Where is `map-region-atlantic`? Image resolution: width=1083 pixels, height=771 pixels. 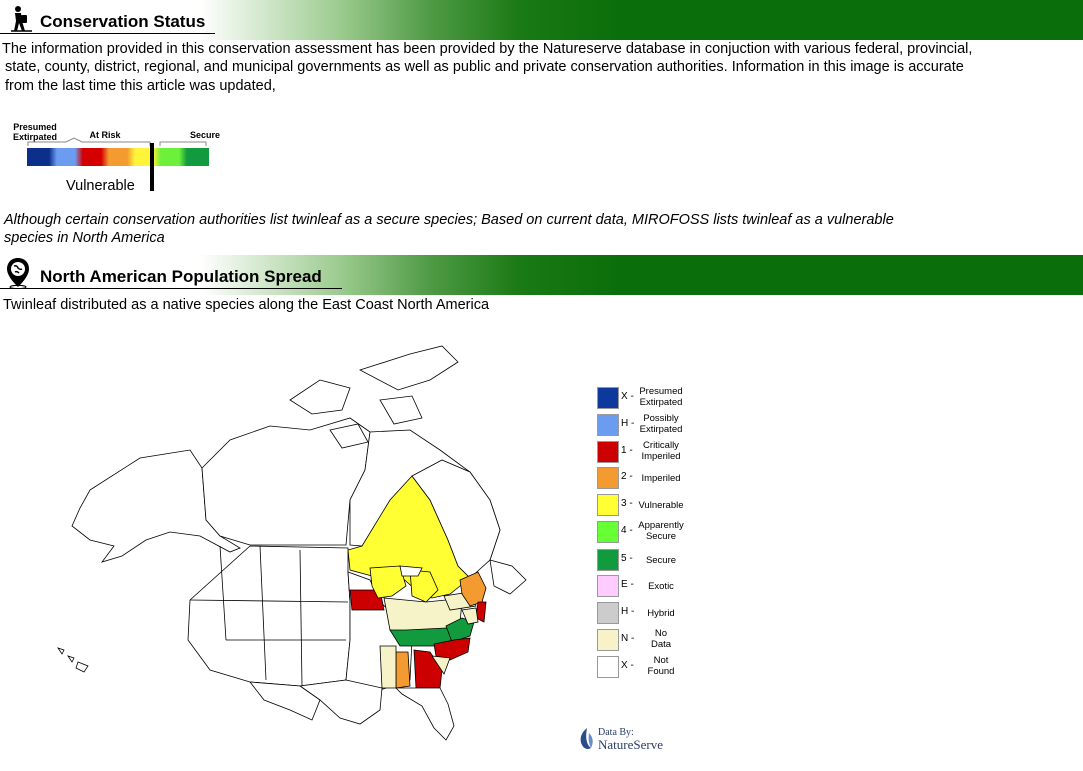 map-region-atlantic is located at coordinates (508, 577).